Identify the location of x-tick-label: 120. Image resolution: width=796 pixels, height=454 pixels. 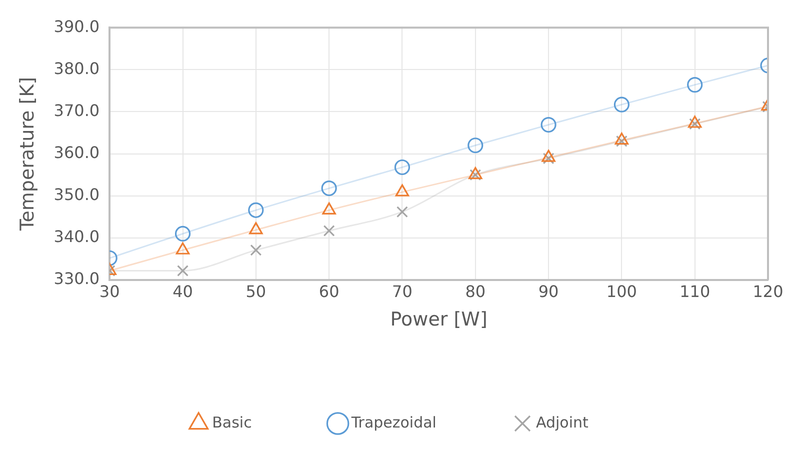
(768, 291).